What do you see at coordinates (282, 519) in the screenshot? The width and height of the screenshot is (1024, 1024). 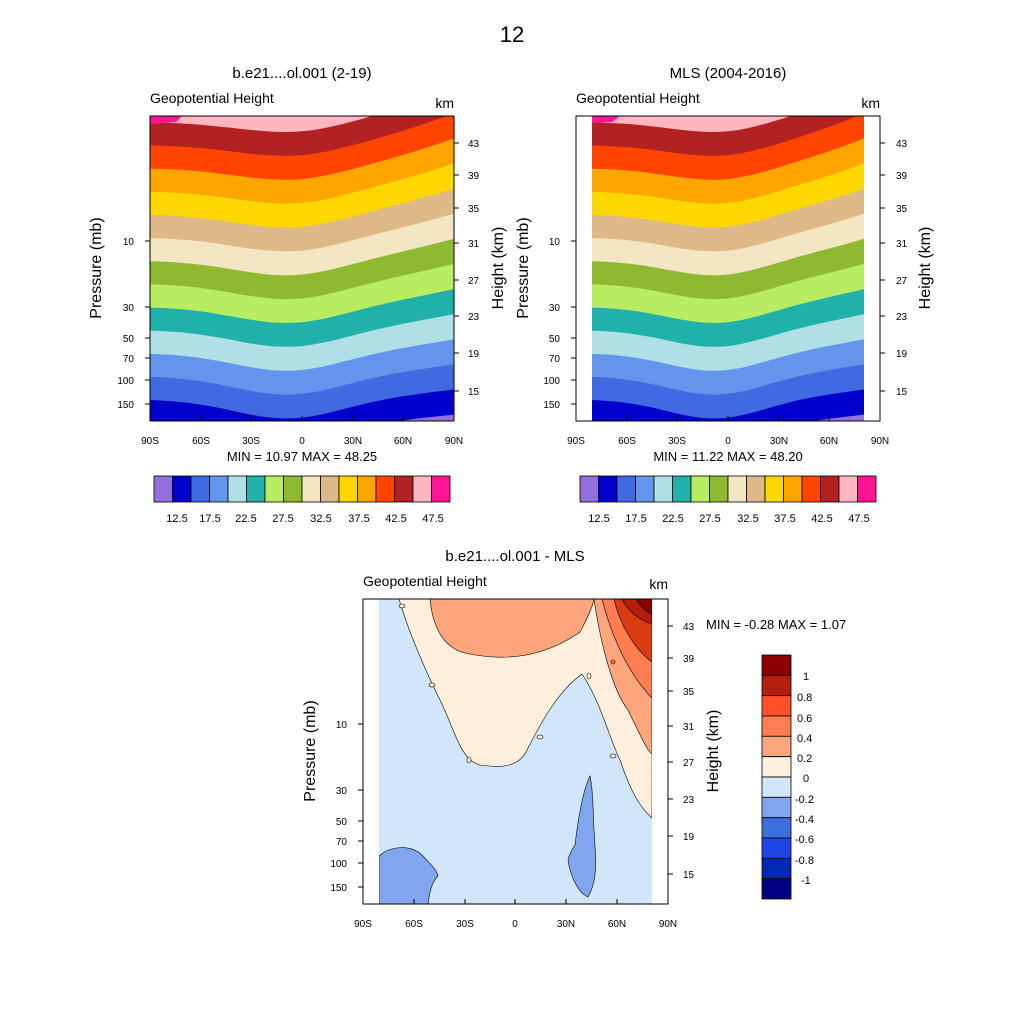 I see `colorbar-label: 27.5` at bounding box center [282, 519].